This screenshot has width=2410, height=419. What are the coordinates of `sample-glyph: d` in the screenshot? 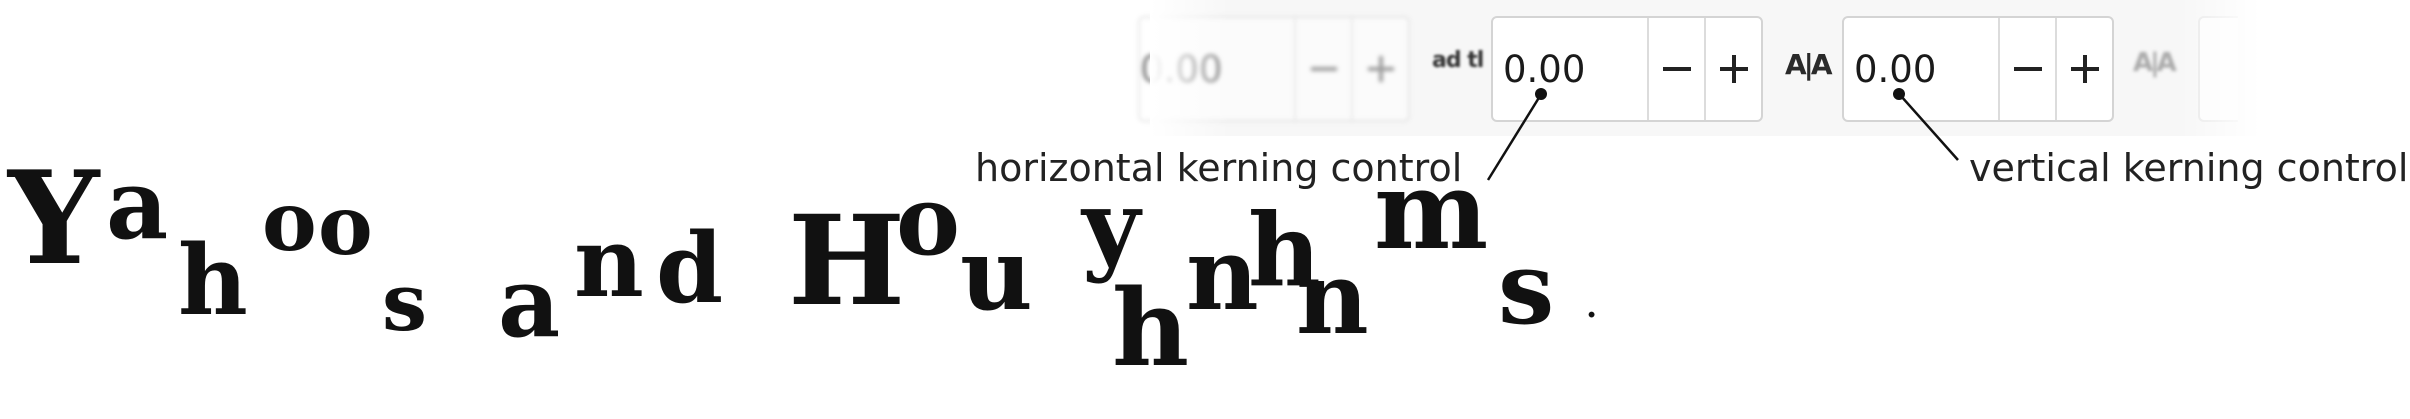 It's located at (690, 269).